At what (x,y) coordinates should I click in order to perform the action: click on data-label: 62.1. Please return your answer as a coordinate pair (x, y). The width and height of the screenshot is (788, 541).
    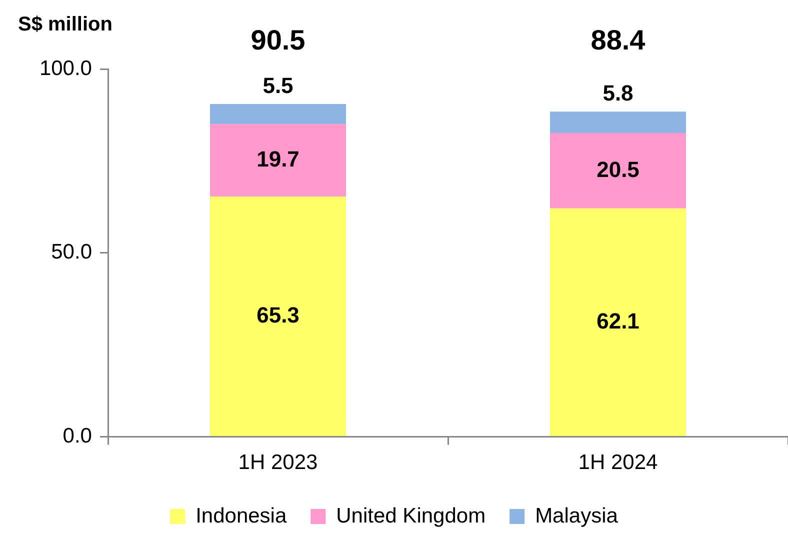
    Looking at the image, I should click on (618, 321).